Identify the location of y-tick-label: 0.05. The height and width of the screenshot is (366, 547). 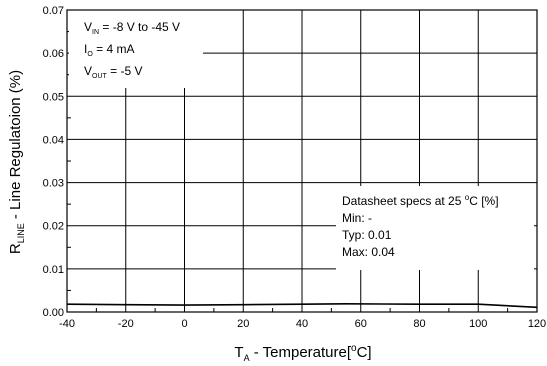
(53, 97).